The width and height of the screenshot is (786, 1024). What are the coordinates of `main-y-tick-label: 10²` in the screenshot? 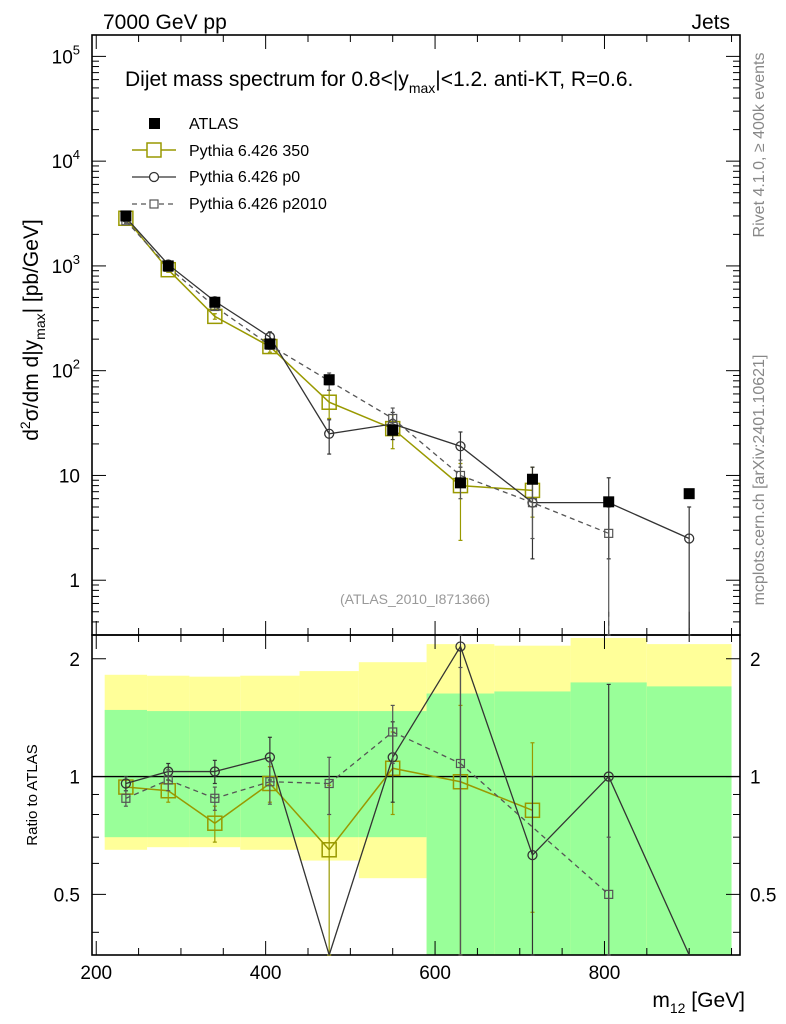 It's located at (66, 370).